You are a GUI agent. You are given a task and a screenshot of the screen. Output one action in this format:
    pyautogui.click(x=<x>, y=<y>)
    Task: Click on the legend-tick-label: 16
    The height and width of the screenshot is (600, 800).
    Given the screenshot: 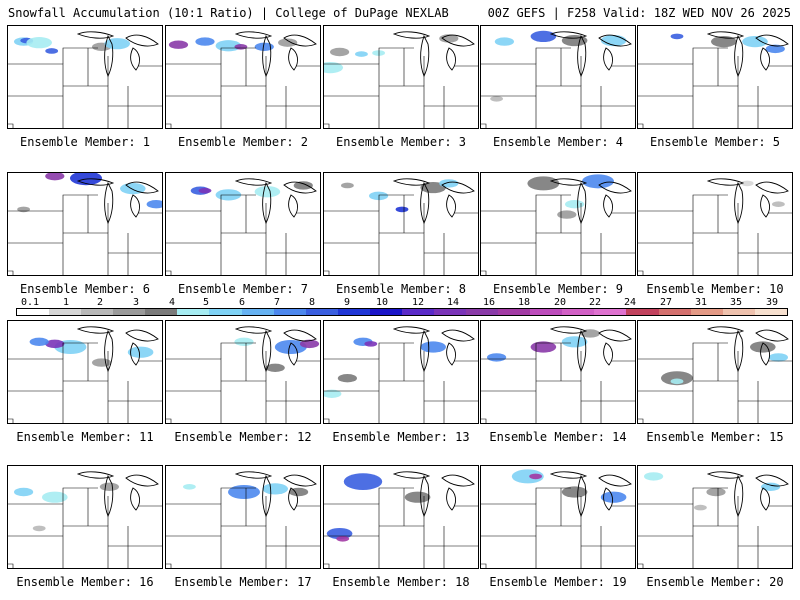 What is the action you would take?
    pyautogui.click(x=489, y=302)
    